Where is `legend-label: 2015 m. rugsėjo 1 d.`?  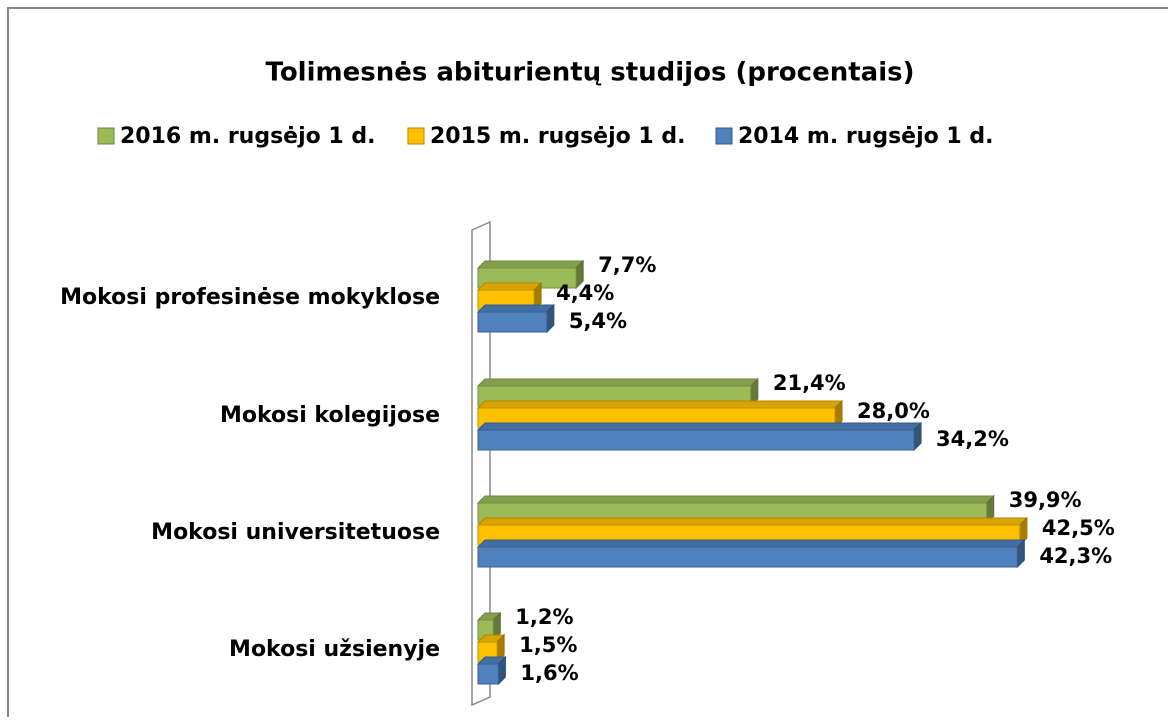
legend-label: 2015 m. rugsėjo 1 d. is located at coordinates (558, 136).